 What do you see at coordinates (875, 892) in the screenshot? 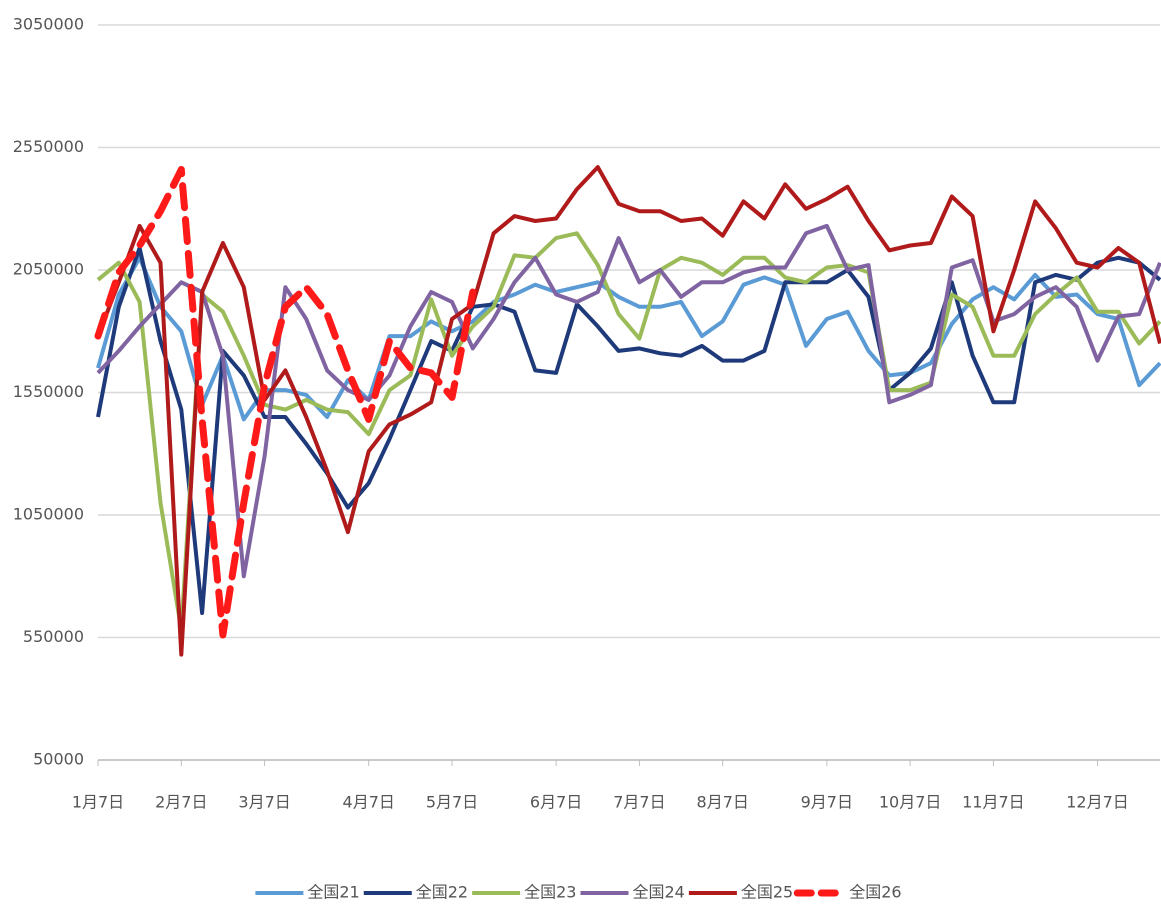
I see `legend-label: 全国26` at bounding box center [875, 892].